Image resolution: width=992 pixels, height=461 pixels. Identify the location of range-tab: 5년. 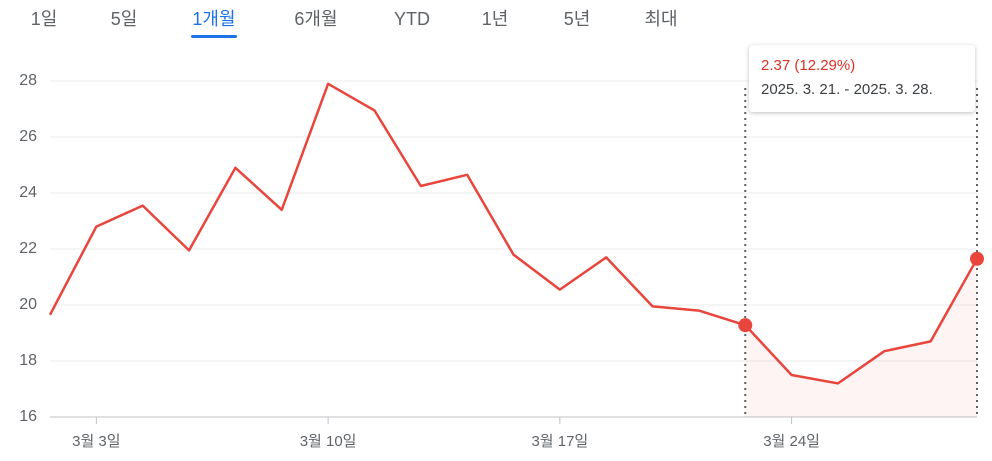
(577, 19).